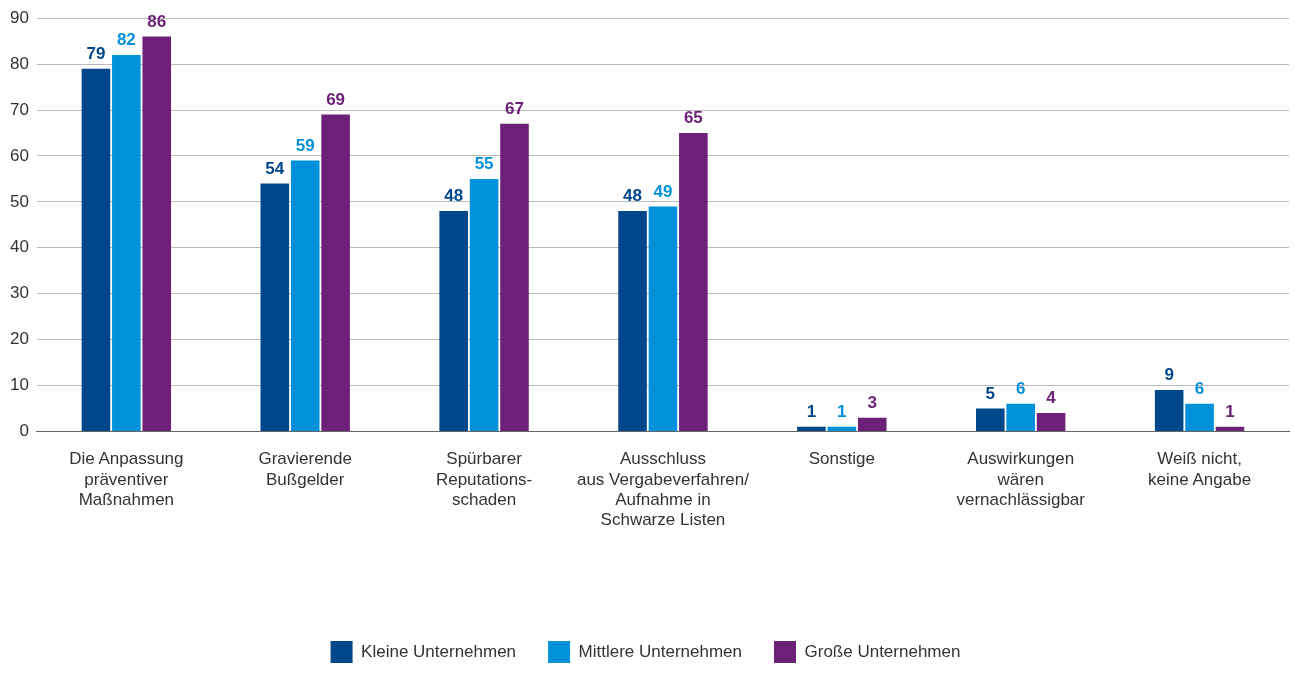  What do you see at coordinates (484, 164) in the screenshot?
I see `data-label: 55` at bounding box center [484, 164].